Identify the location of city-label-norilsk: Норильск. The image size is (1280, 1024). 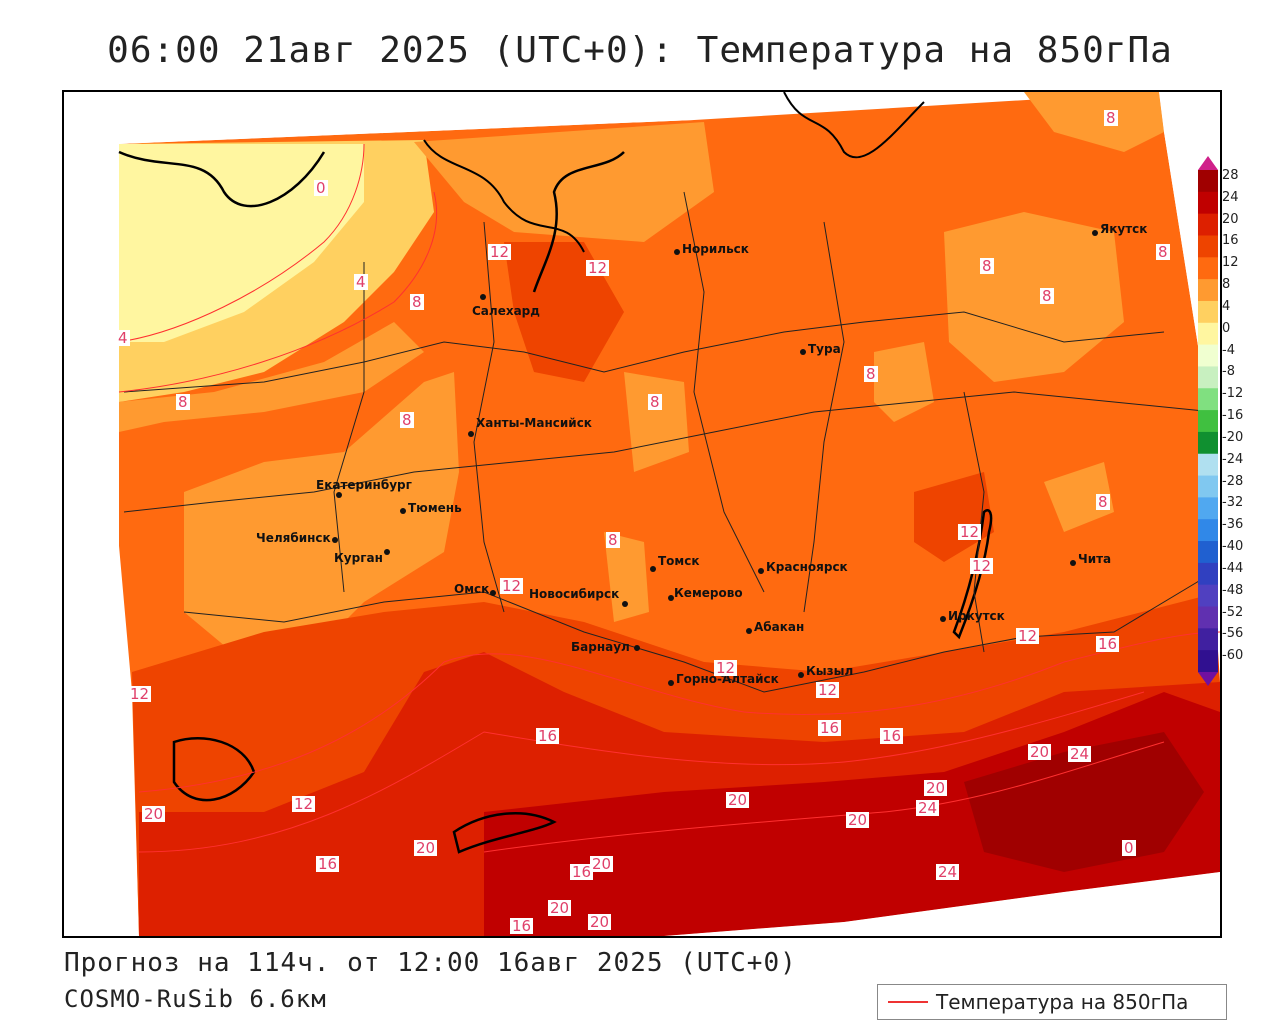
(715, 249).